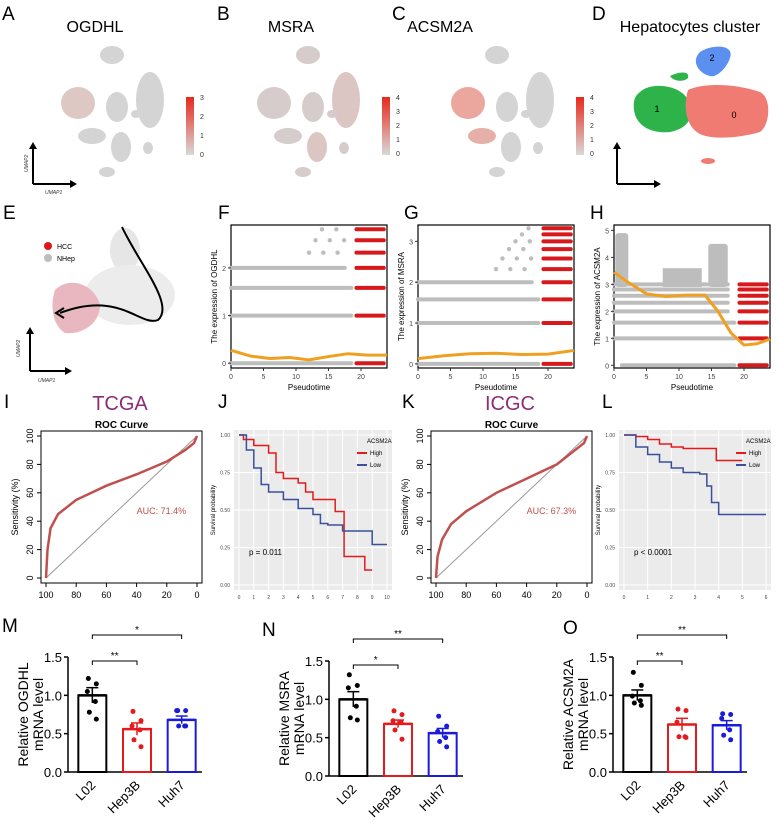  Describe the element at coordinates (398, 126) in the screenshot. I see `colorbar-tick: 2` at that location.